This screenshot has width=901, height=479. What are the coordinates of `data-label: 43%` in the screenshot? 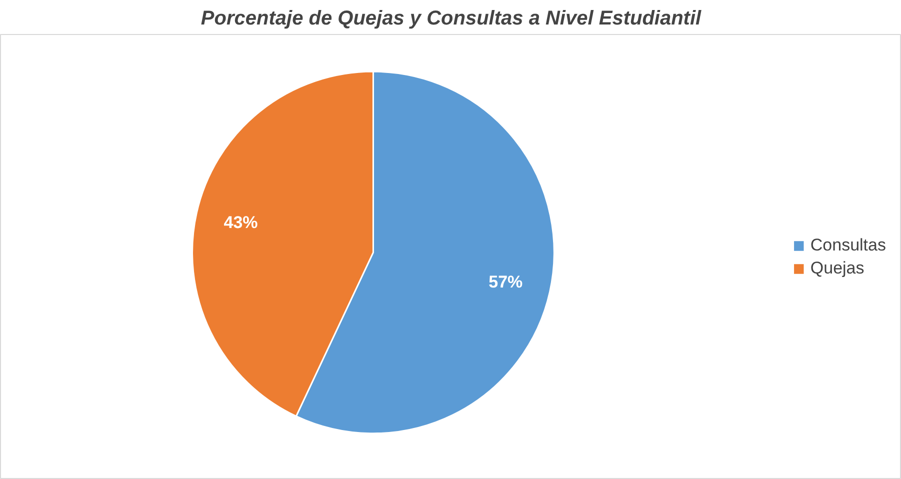 It's located at (241, 222).